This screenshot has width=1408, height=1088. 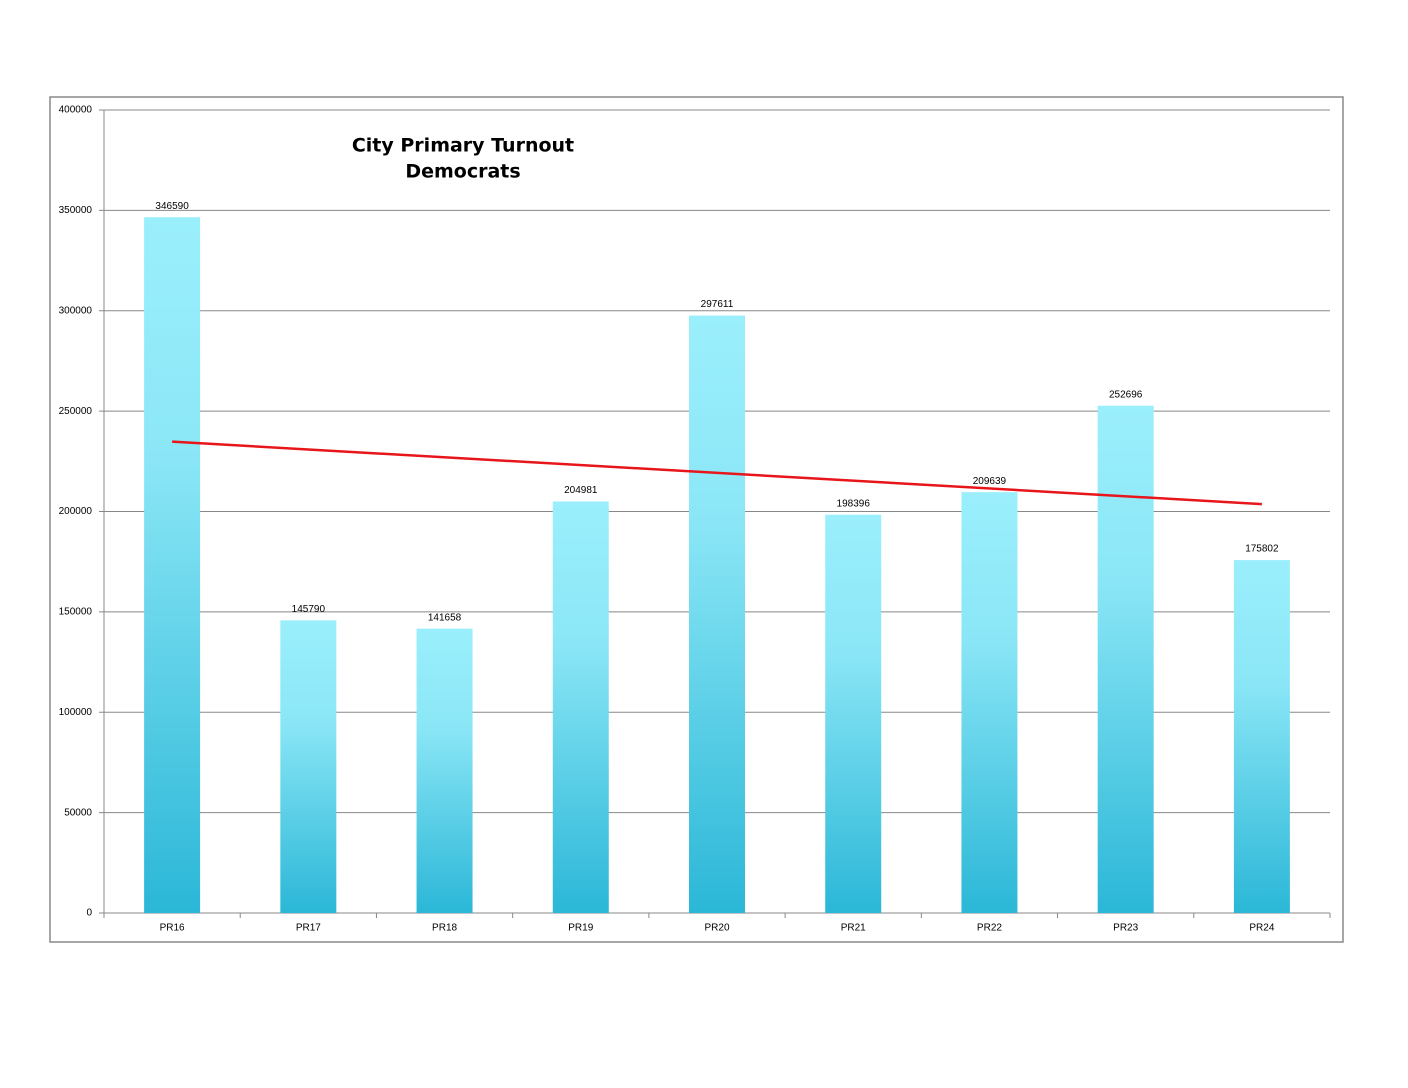 What do you see at coordinates (1261, 928) in the screenshot?
I see `x-tick-label: PR24` at bounding box center [1261, 928].